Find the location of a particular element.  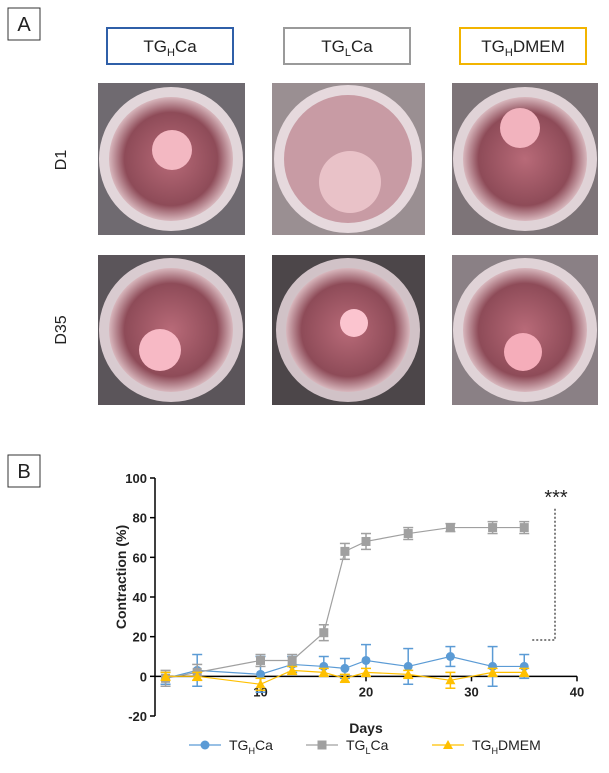

column-label: TGLCa is located at coordinates (347, 48).